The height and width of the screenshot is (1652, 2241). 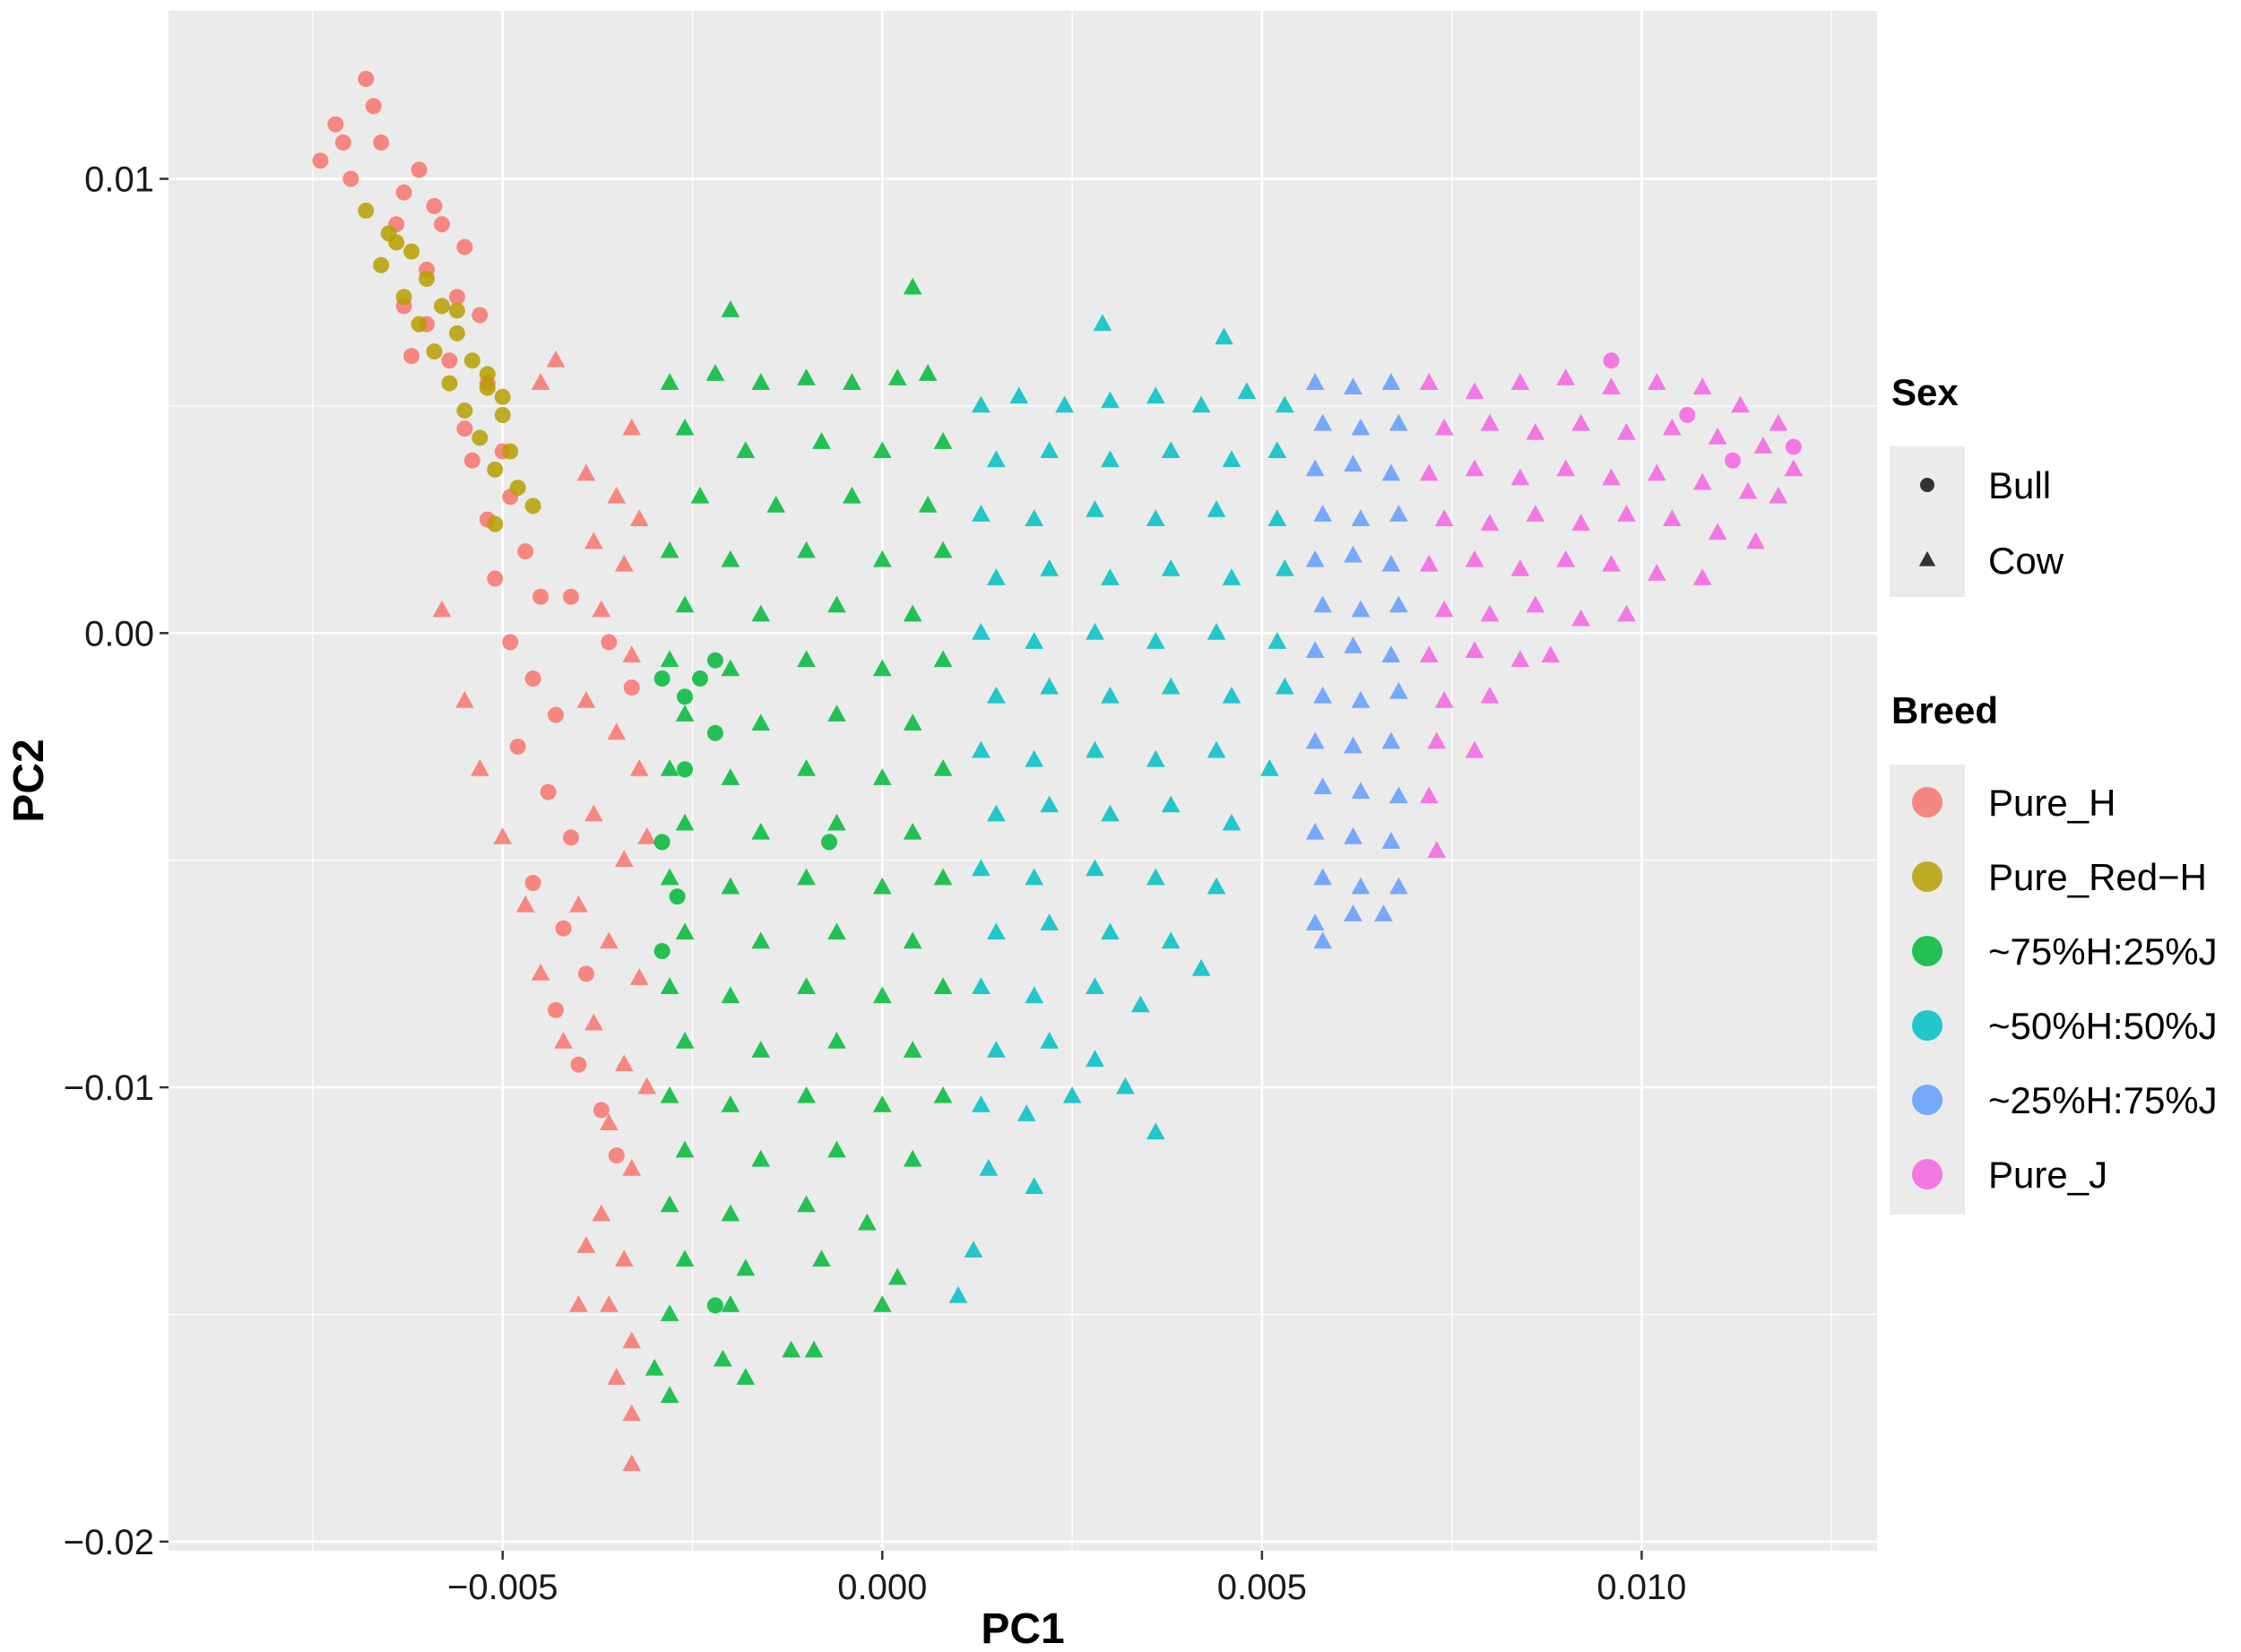 What do you see at coordinates (502, 1587) in the screenshot?
I see `x-tick-label: −0.005` at bounding box center [502, 1587].